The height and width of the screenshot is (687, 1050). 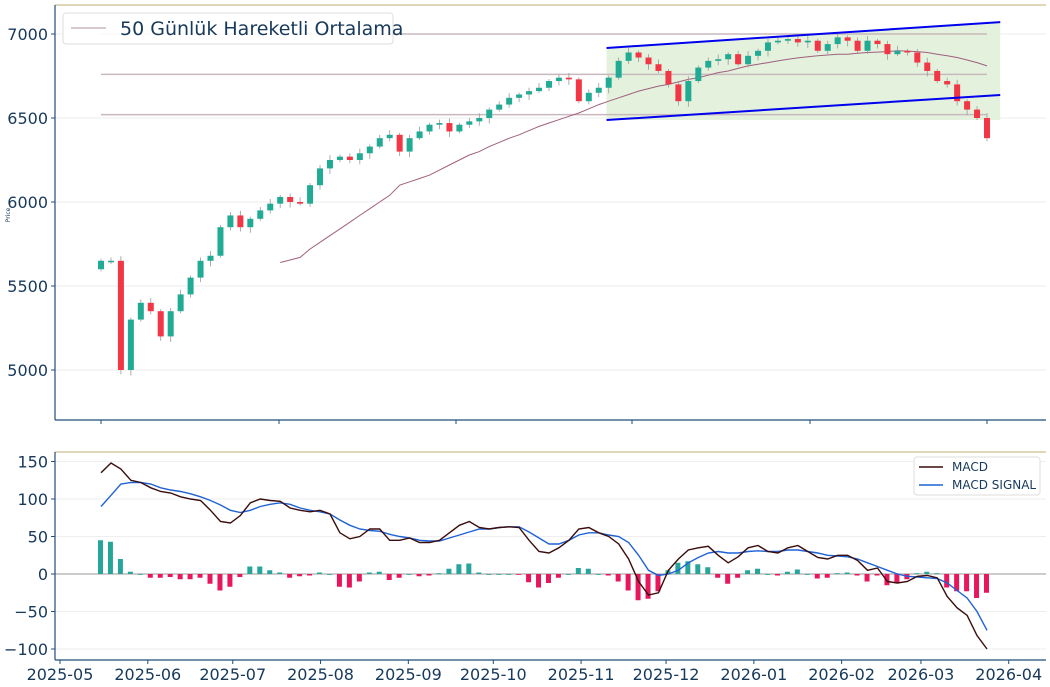 I want to click on legend-ma-label: 50 Günlük Hareketli Ortalama, so click(x=261, y=29).